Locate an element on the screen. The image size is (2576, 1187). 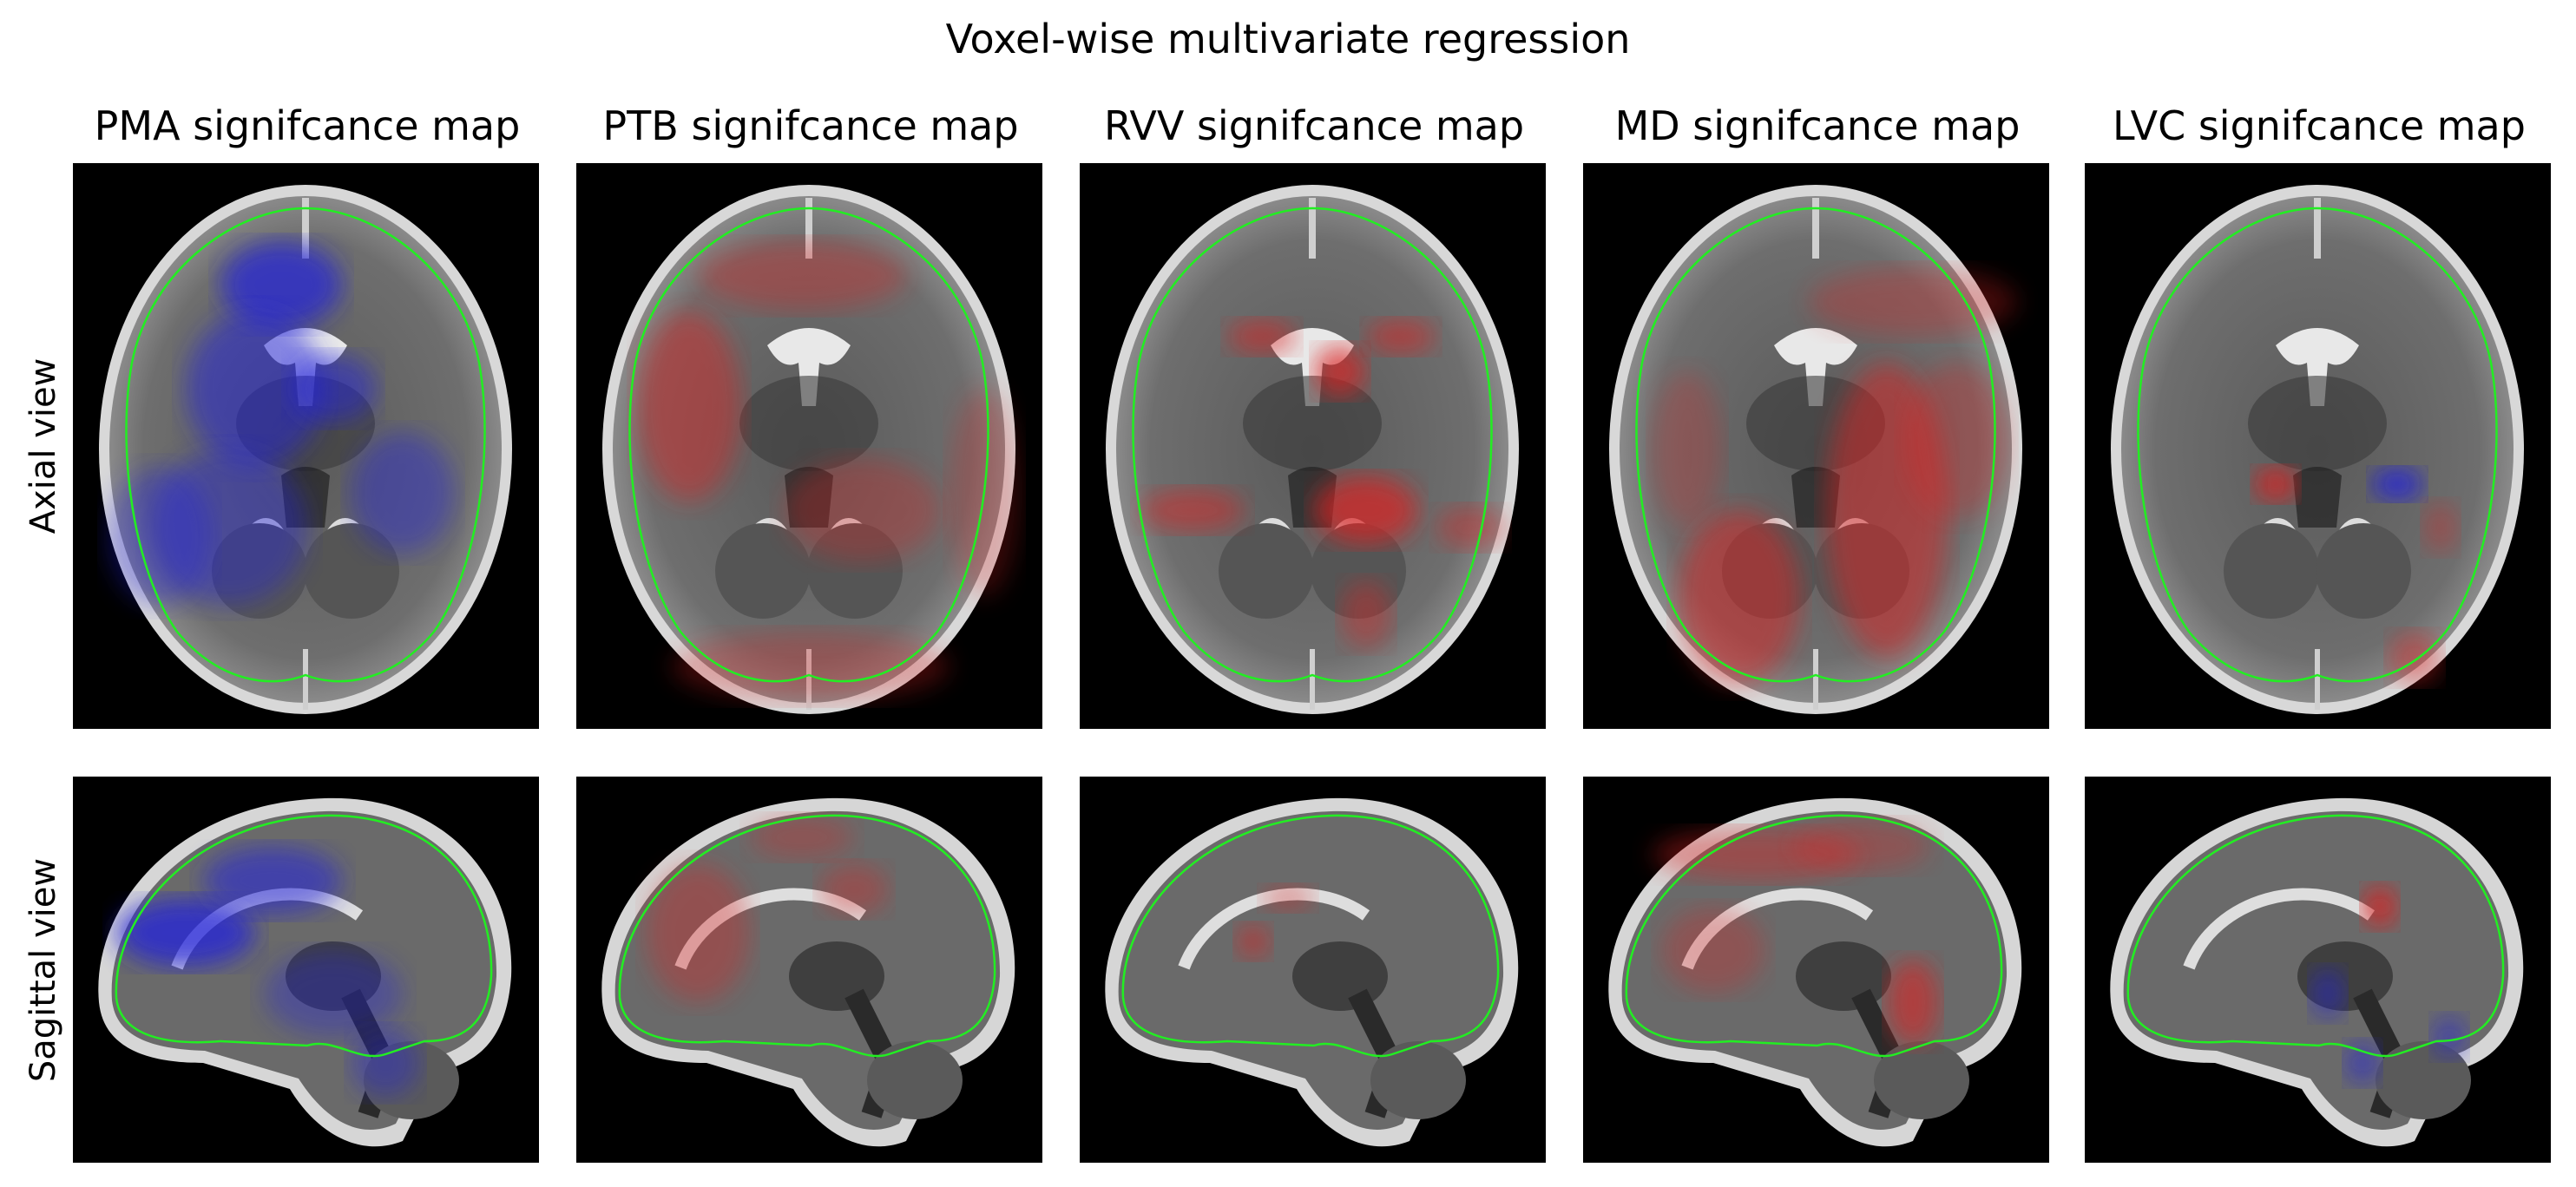
brain-image-pma-axial is located at coordinates (306, 446).